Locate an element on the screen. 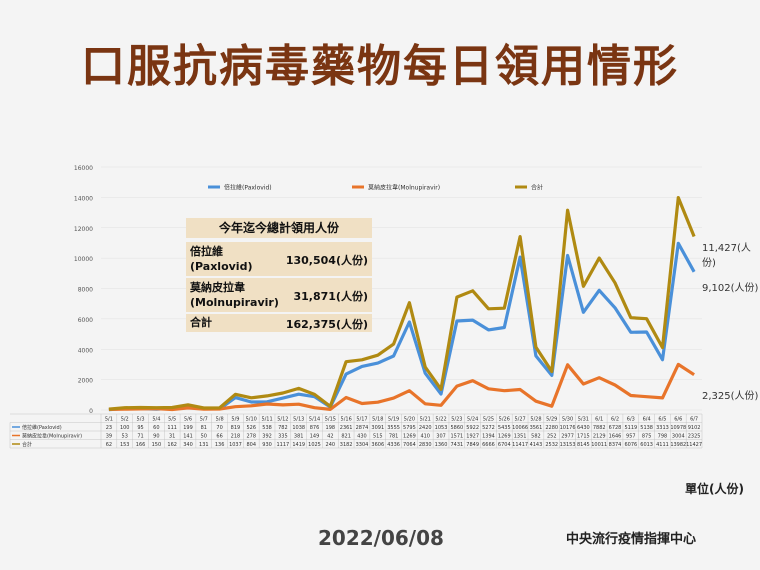  table-cell: 930 is located at coordinates (267, 445).